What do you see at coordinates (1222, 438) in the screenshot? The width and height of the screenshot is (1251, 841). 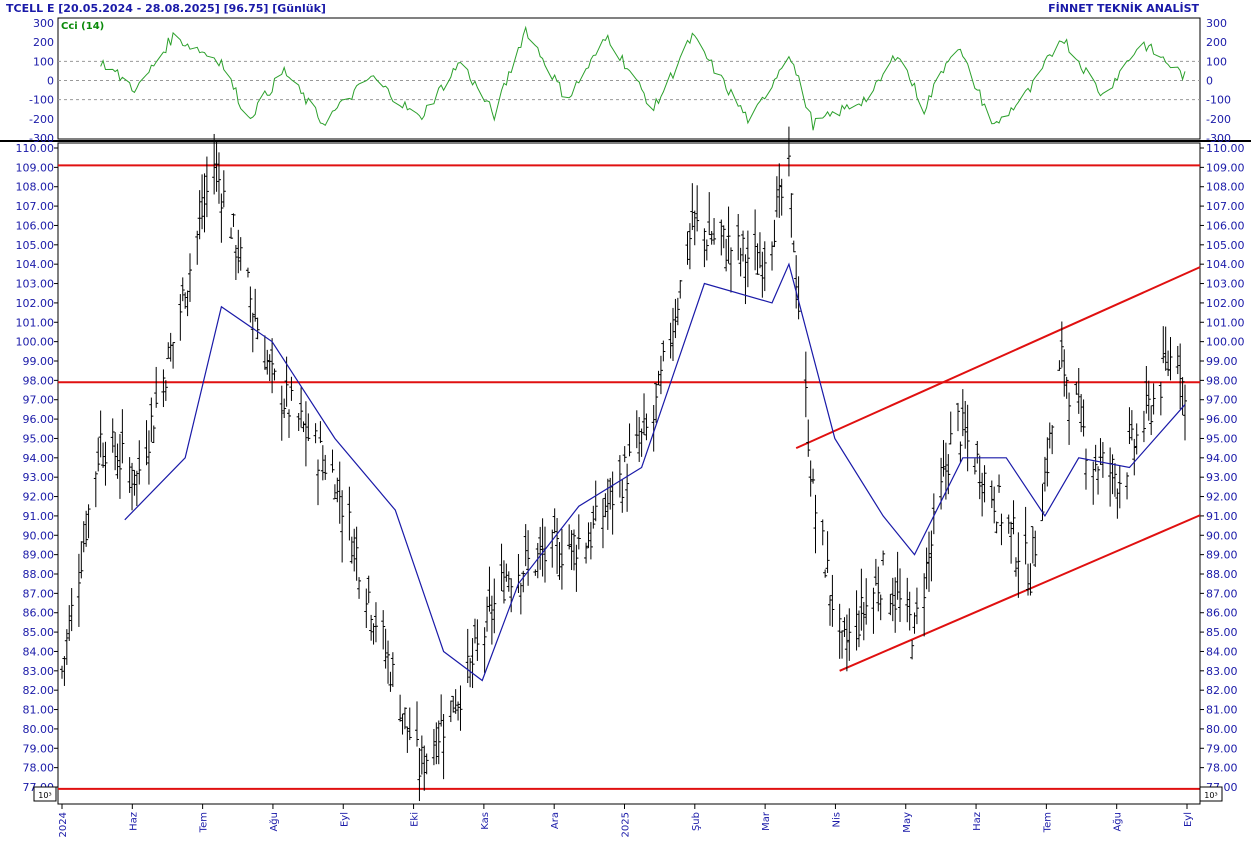 I see `price-tick-label-right: 95.00` at bounding box center [1222, 438].